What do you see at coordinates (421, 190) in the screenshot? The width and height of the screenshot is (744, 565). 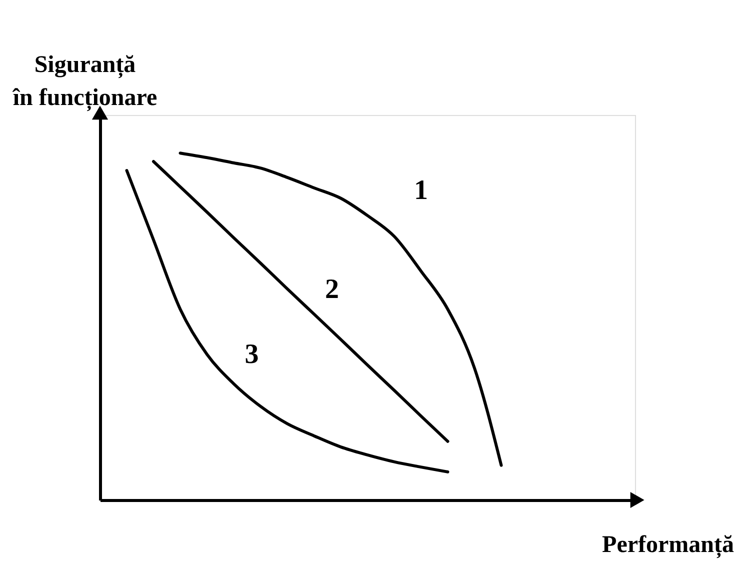 I see `series-label: 1` at bounding box center [421, 190].